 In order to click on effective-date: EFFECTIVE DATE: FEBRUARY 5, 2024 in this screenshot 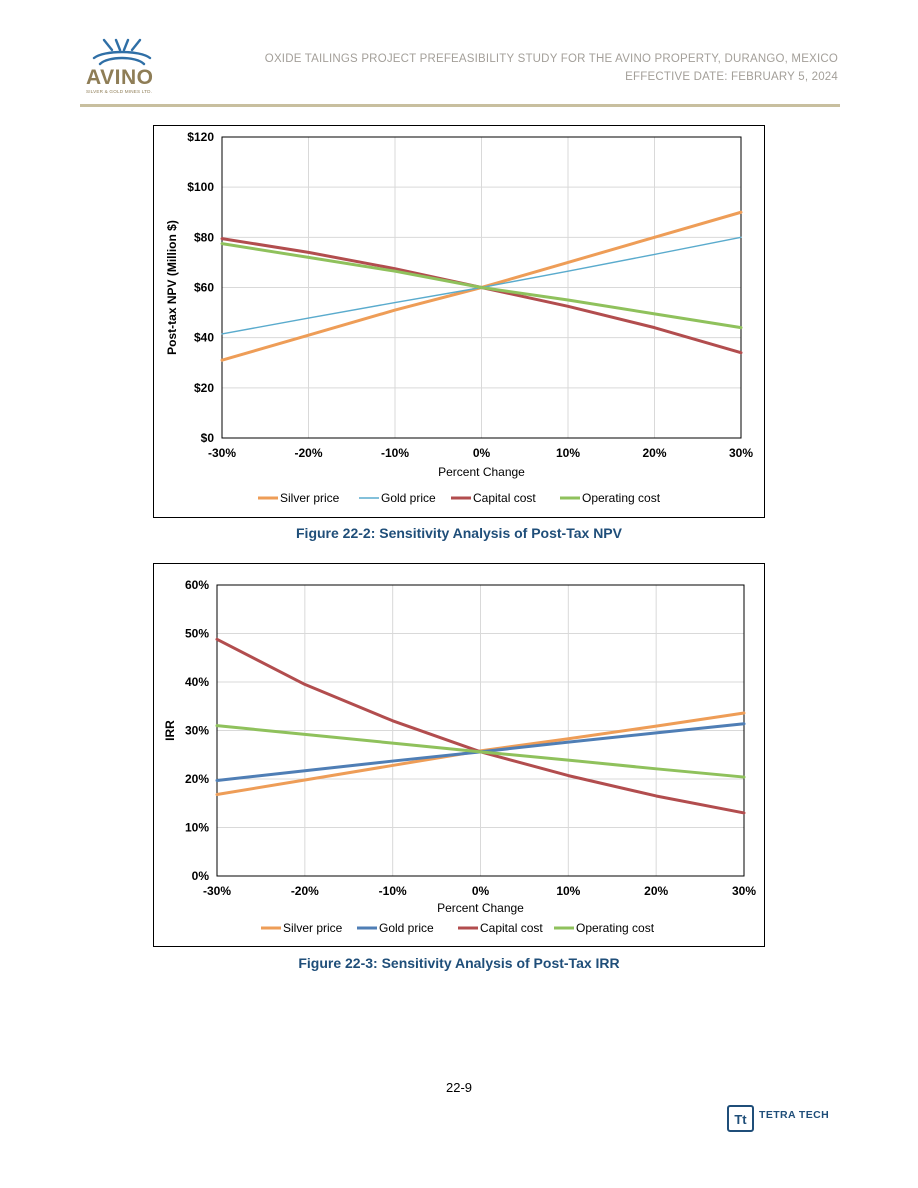, I will do `click(731, 77)`.